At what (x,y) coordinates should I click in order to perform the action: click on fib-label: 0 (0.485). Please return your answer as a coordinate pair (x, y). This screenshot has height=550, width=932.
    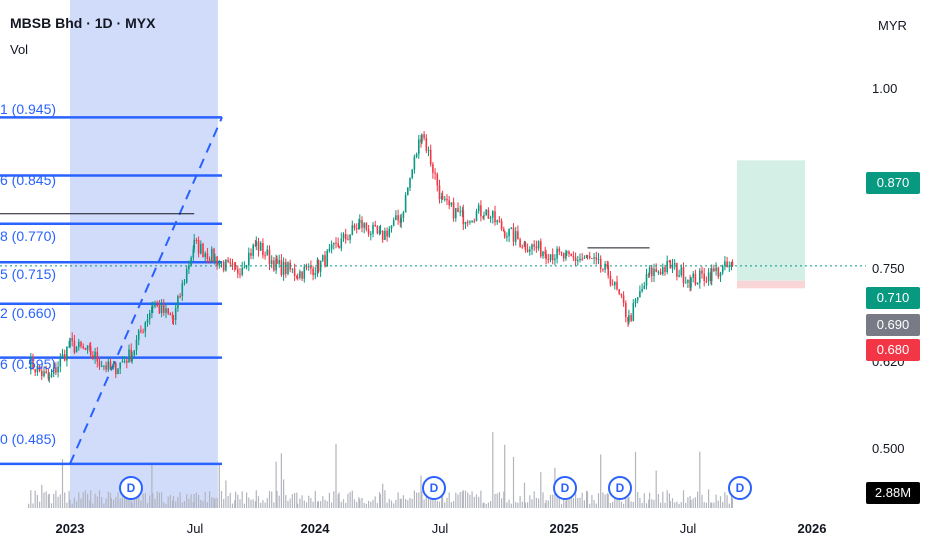
    Looking at the image, I should click on (28, 439).